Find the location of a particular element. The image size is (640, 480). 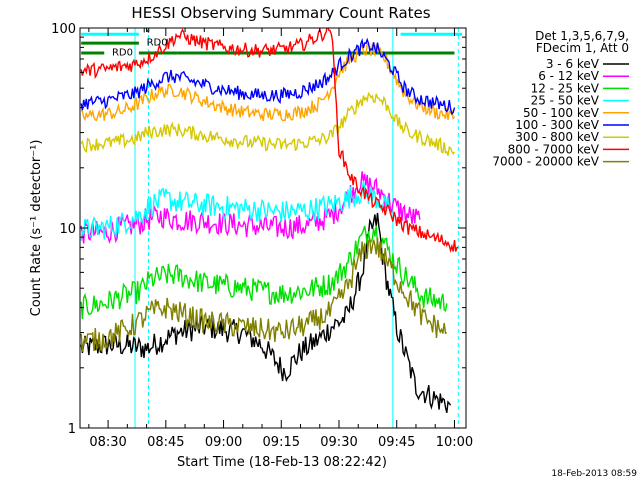

y-tick-label: 1 is located at coordinates (72, 429).